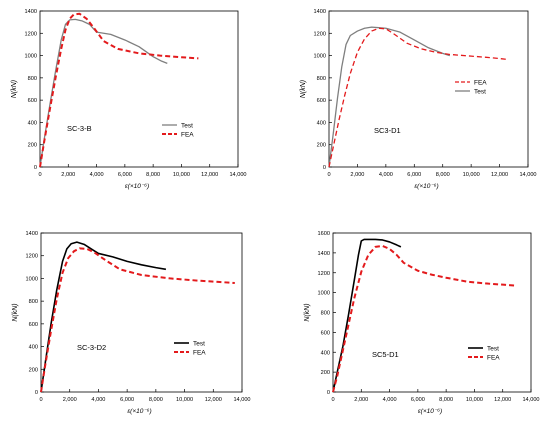 The image size is (550, 421). Describe the element at coordinates (385, 354) in the screenshot. I see `specimen-label: SC5-D1` at that location.